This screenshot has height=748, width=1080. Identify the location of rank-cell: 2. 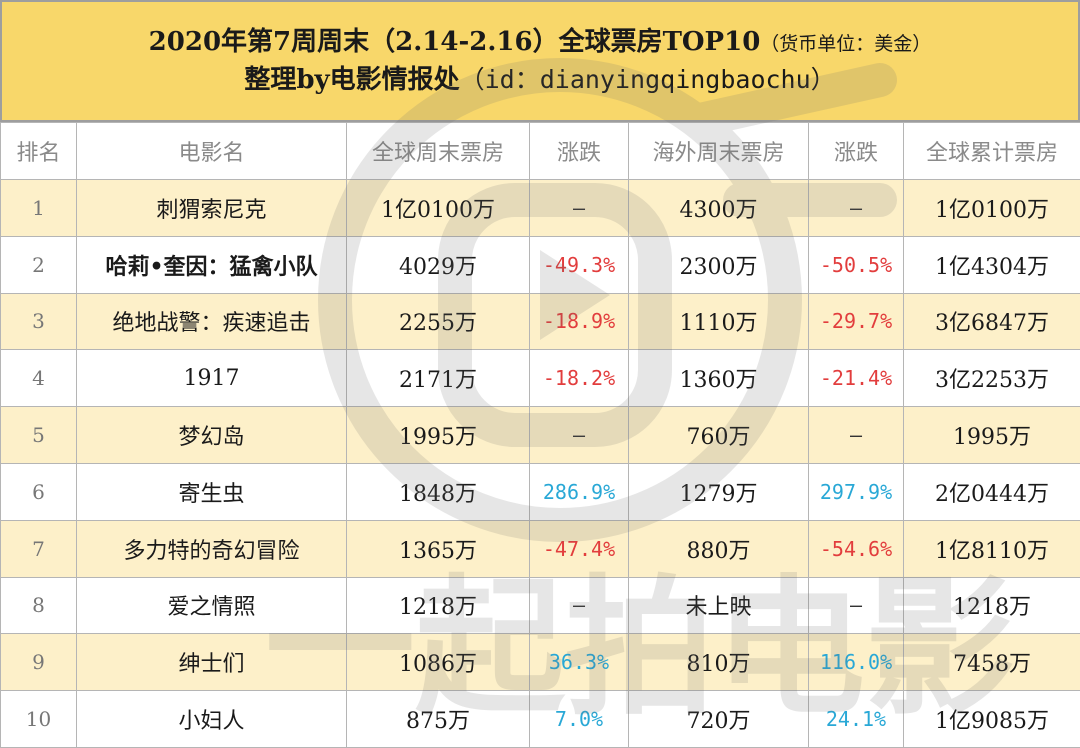
(39, 264).